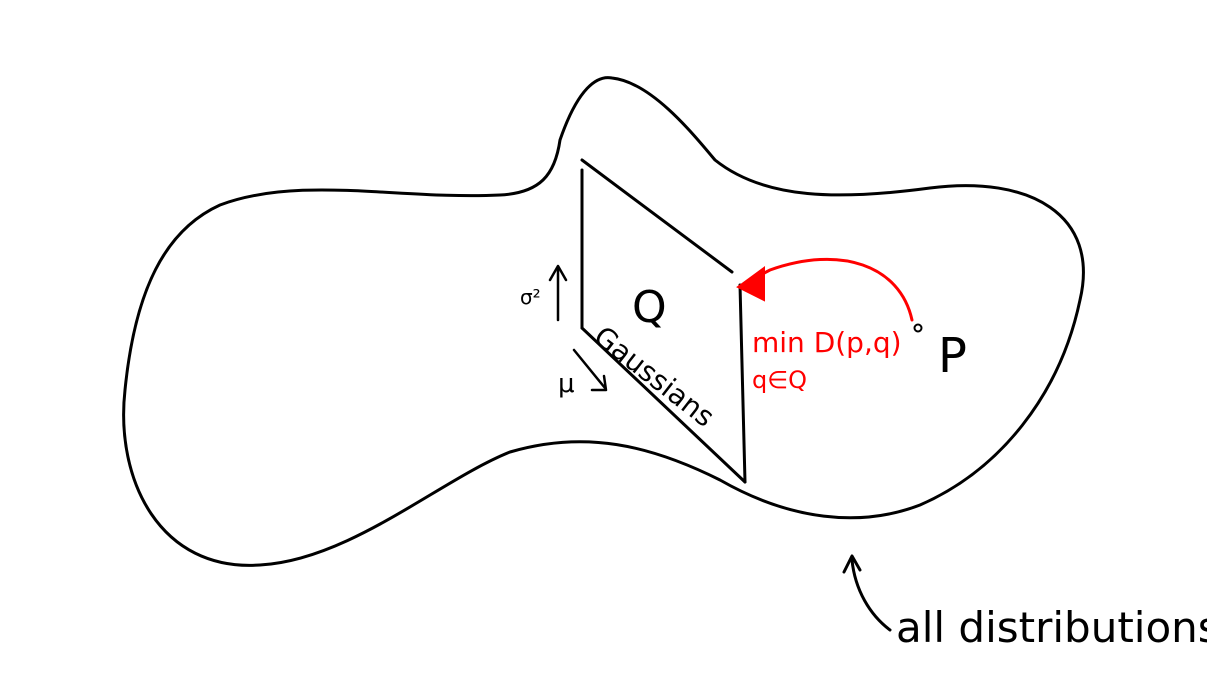 The width and height of the screenshot is (1207, 674). Describe the element at coordinates (918, 328) in the screenshot. I see `target-point-p` at that location.